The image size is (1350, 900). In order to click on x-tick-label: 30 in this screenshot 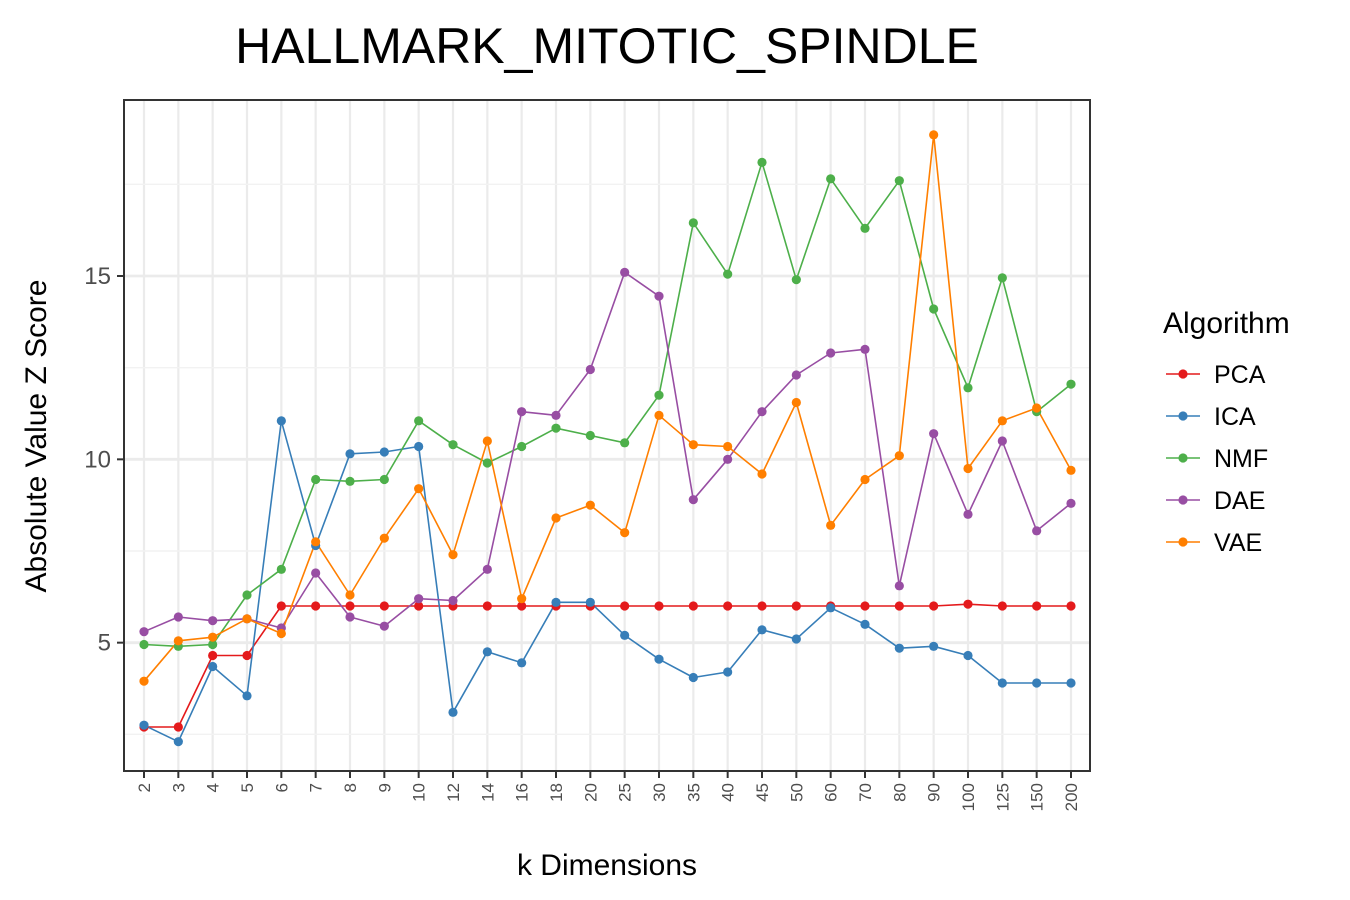, I will do `click(659, 792)`.